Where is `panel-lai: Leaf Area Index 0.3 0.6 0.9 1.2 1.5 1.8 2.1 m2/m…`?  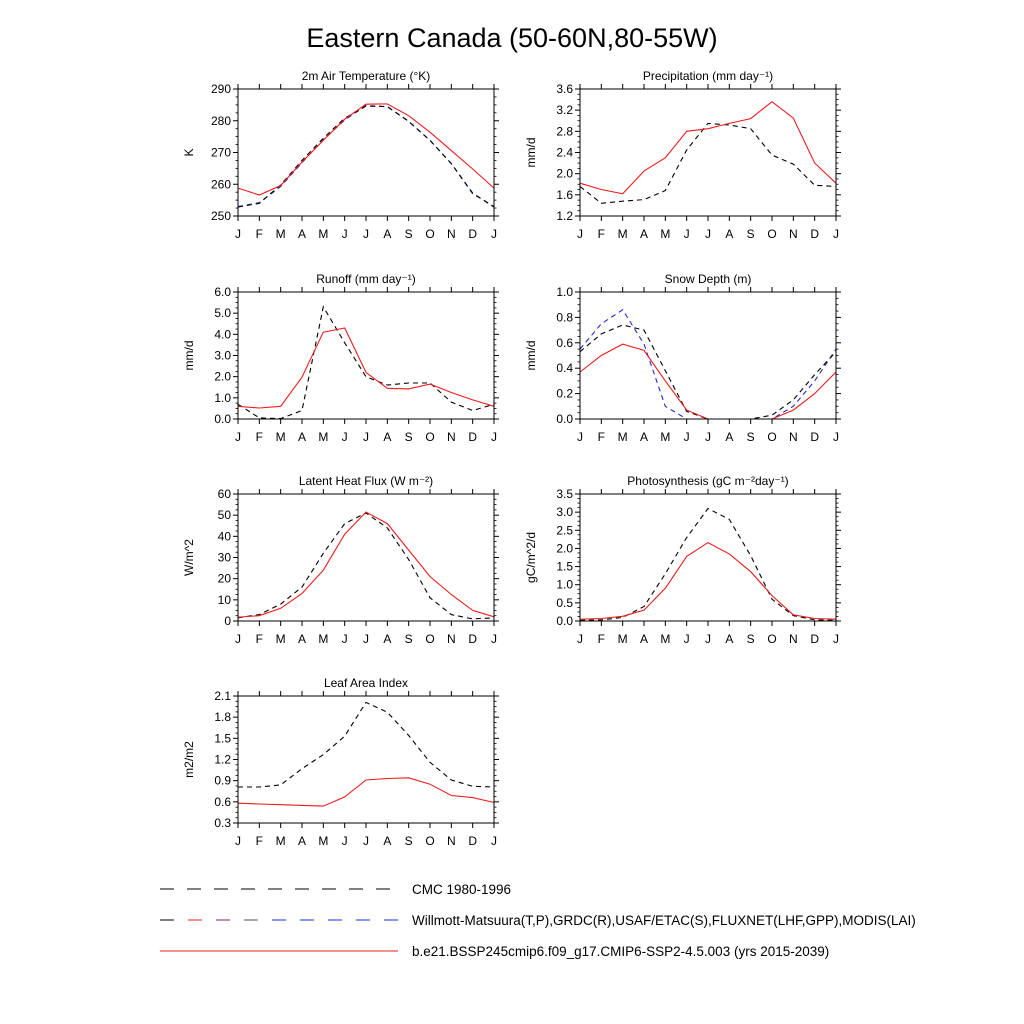 panel-lai: Leaf Area Index 0.3 0.6 0.9 1.2 1.5 1.8 2.1 m2/m… is located at coordinates (340, 762).